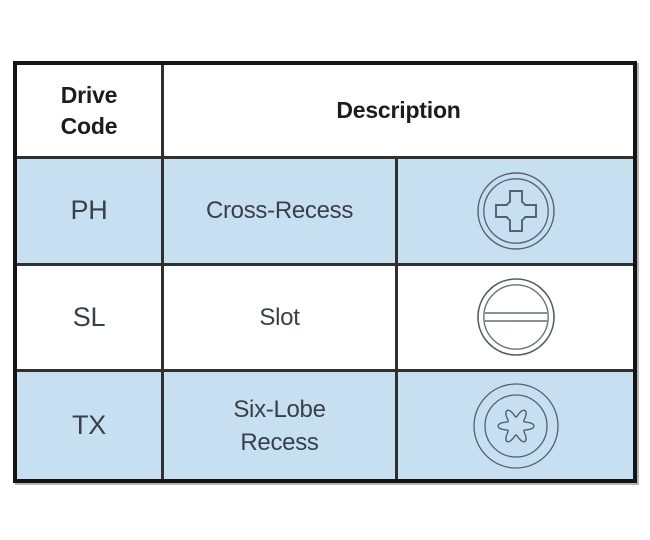 The height and width of the screenshot is (540, 650). I want to click on header-label-description: Description, so click(398, 110).